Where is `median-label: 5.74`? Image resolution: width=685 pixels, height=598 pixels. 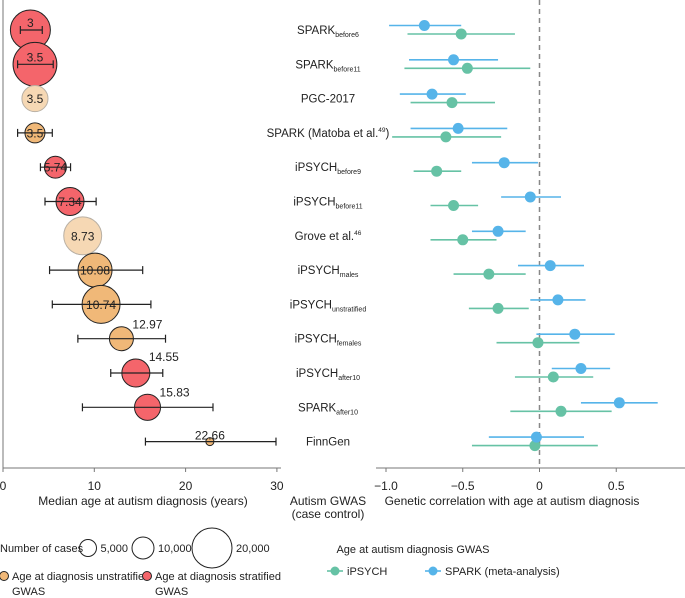 median-label: 5.74 is located at coordinates (56, 168).